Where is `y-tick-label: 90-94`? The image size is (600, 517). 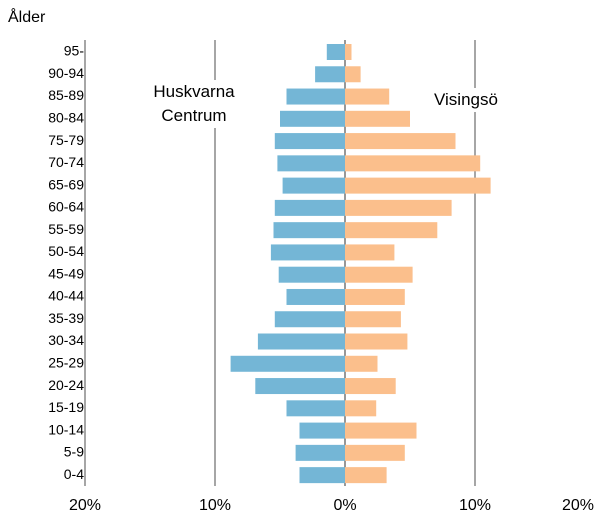 y-tick-label: 90-94 is located at coordinates (66, 73).